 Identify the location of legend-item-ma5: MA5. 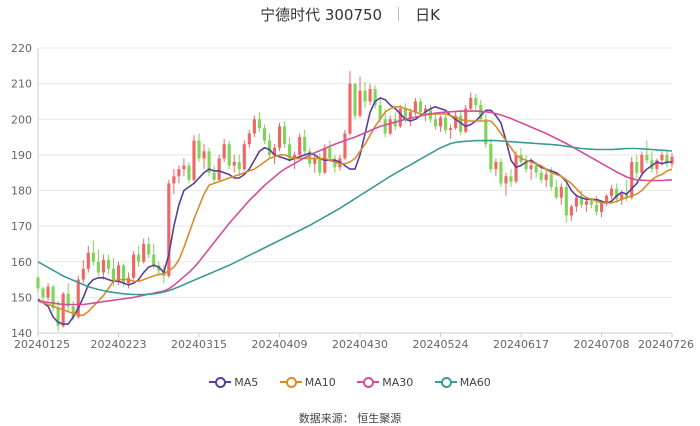
(233, 382).